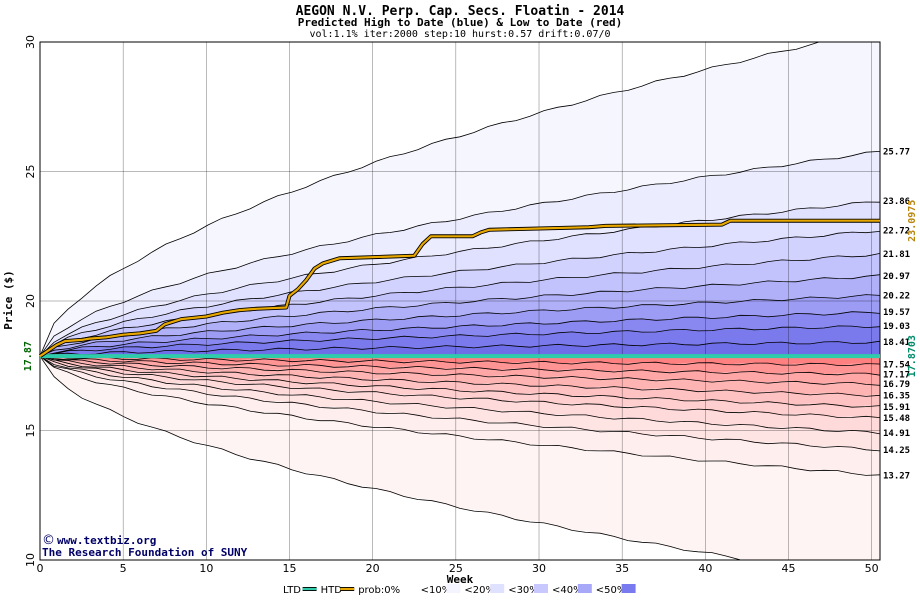  I want to click on legend-item: HTD, so click(338, 590).